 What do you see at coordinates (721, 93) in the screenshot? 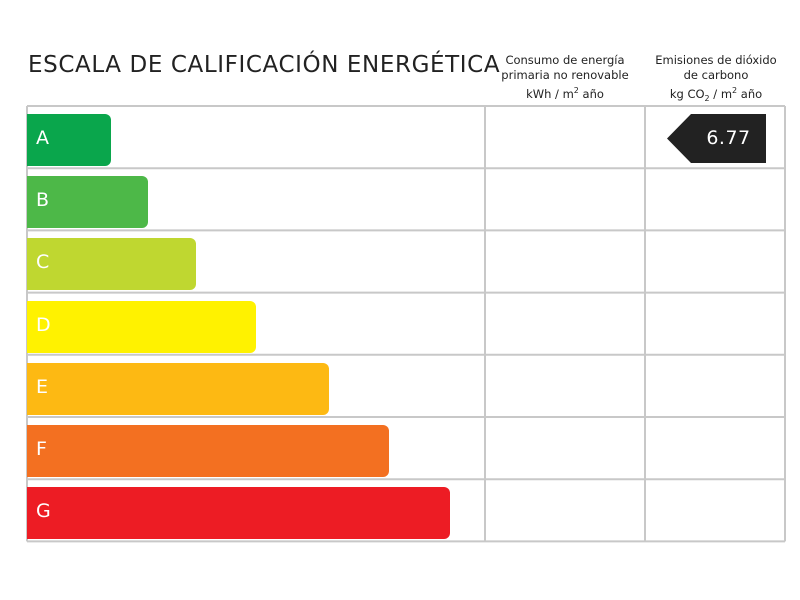
I see `emisiones-units-mid: / m` at bounding box center [721, 93].